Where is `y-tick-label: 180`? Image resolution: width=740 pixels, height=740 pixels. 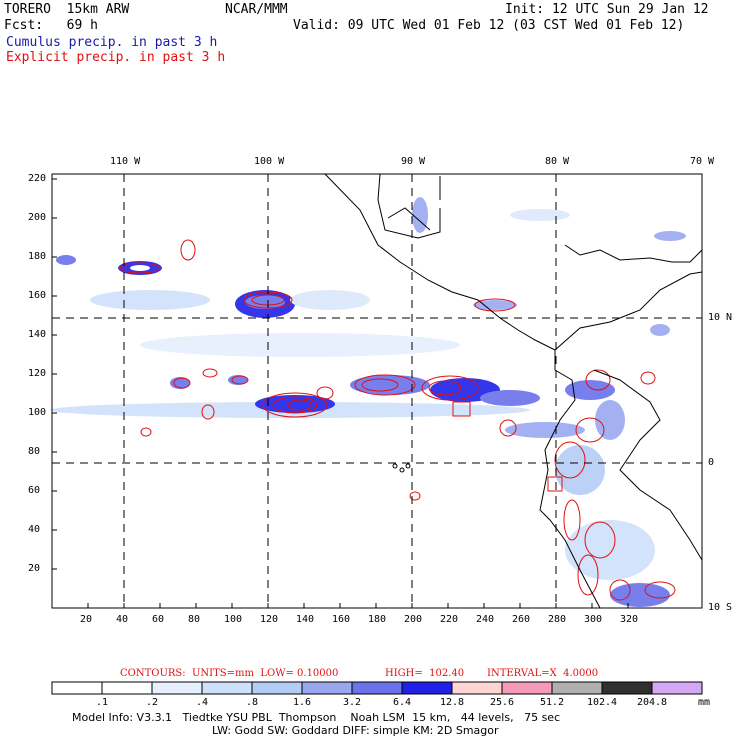
y-tick-label: 180 is located at coordinates (37, 256).